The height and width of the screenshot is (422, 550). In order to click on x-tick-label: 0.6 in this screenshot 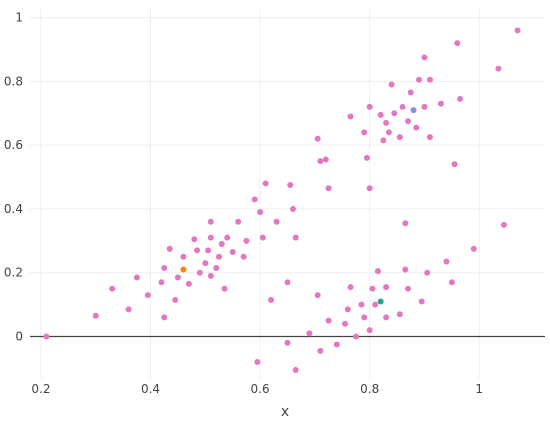, I will do `click(260, 389)`.